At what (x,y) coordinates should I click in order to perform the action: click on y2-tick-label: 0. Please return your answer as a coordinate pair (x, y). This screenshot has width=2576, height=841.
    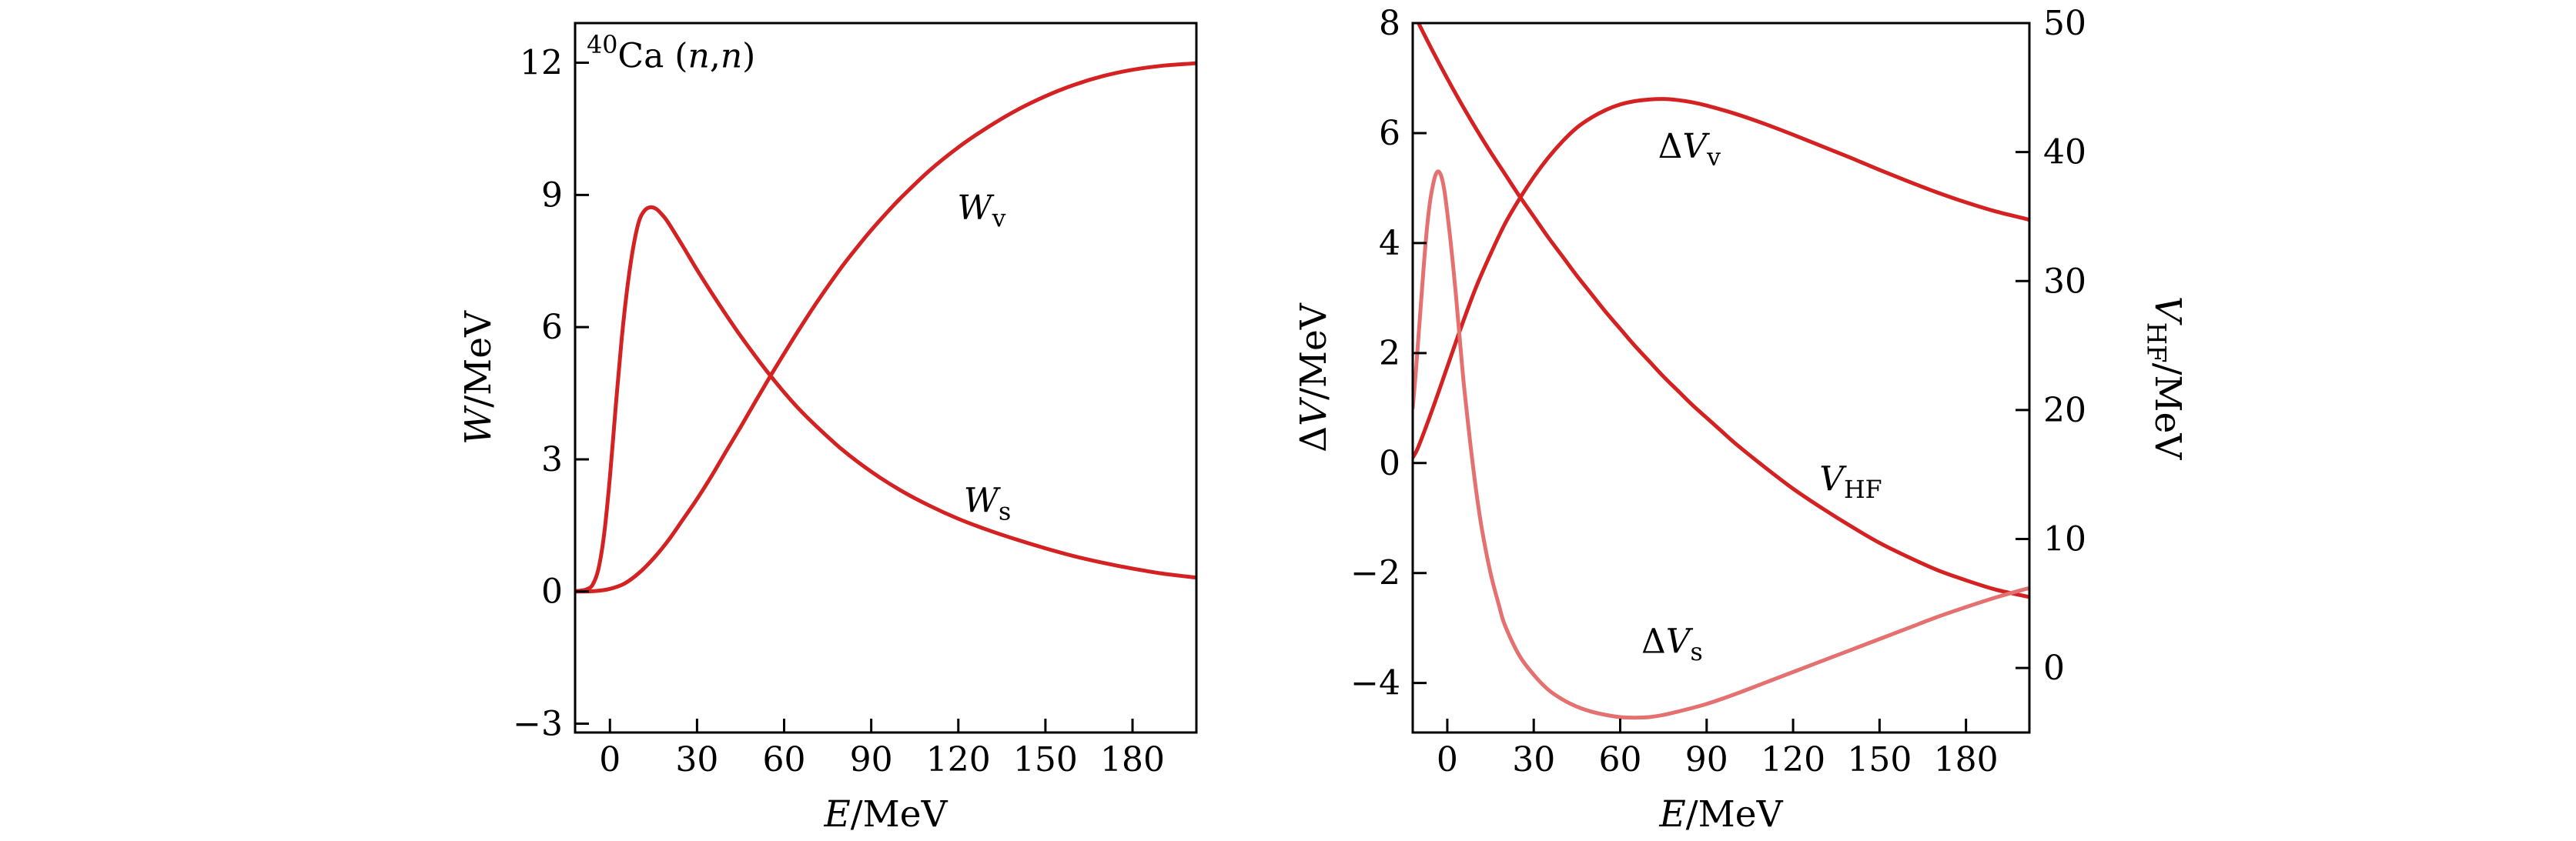
    Looking at the image, I should click on (2054, 668).